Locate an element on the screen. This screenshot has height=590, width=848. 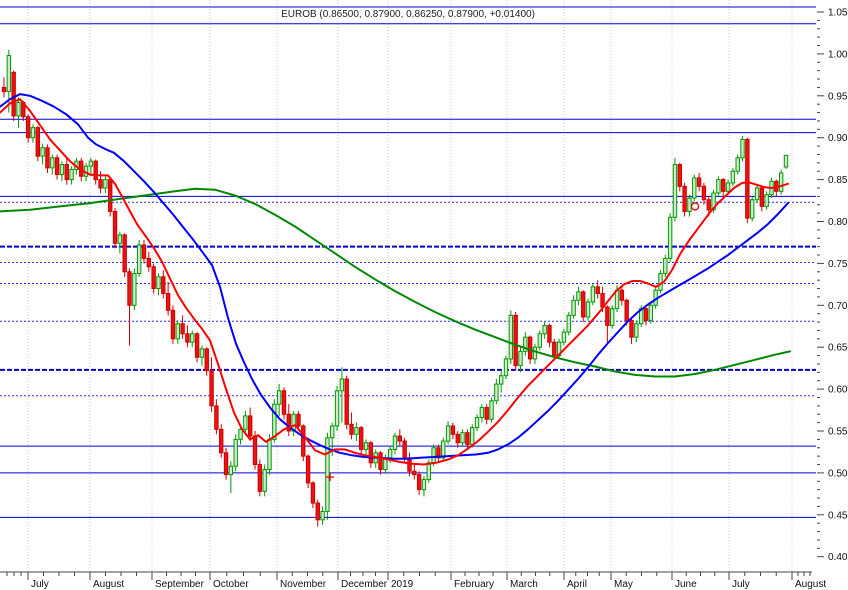
y-axis-label: 0.60 is located at coordinates (838, 390).